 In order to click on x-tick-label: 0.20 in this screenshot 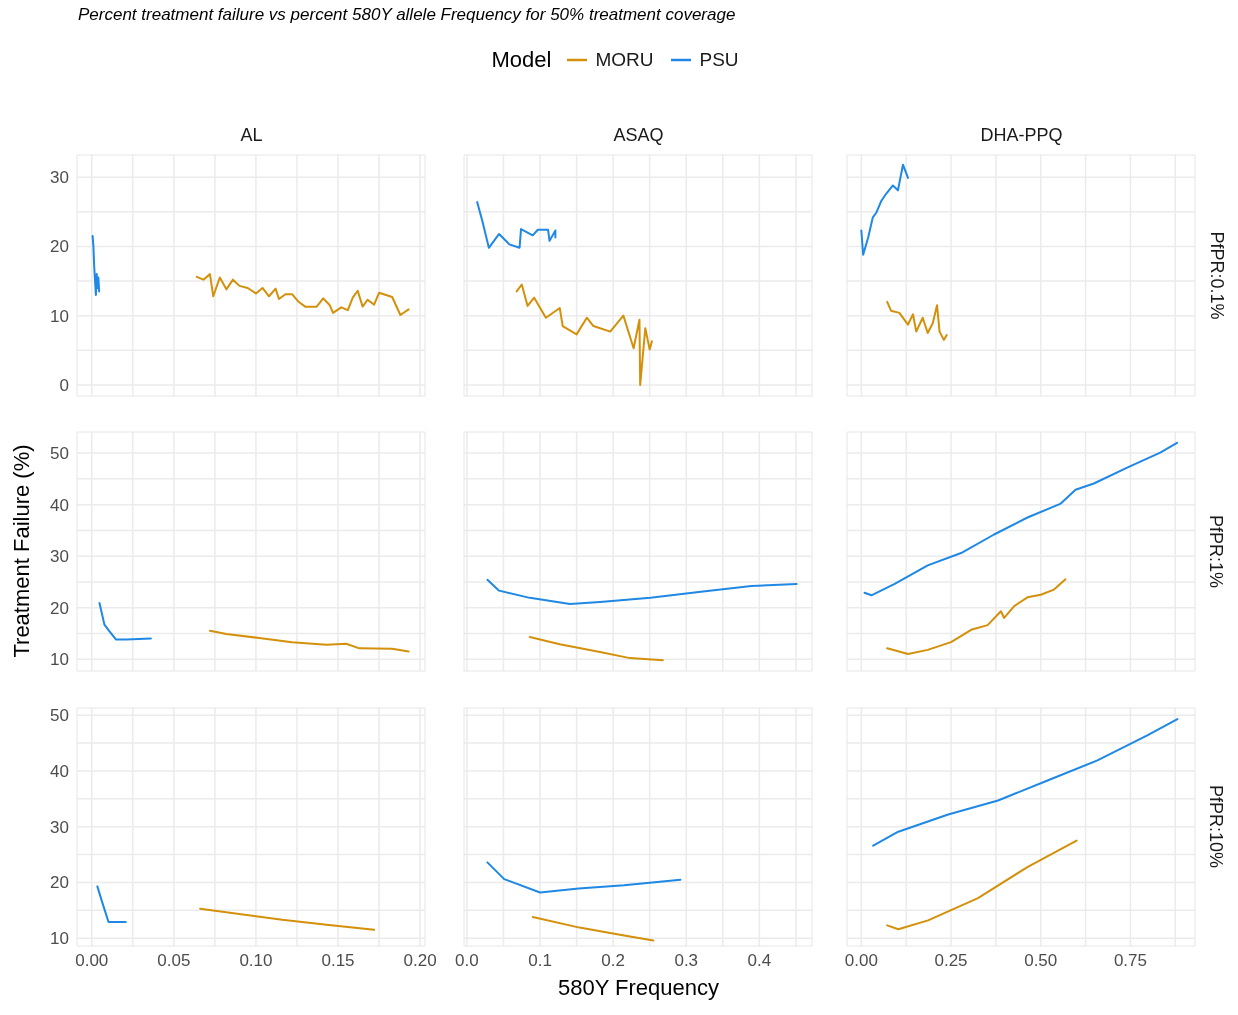, I will do `click(420, 961)`.